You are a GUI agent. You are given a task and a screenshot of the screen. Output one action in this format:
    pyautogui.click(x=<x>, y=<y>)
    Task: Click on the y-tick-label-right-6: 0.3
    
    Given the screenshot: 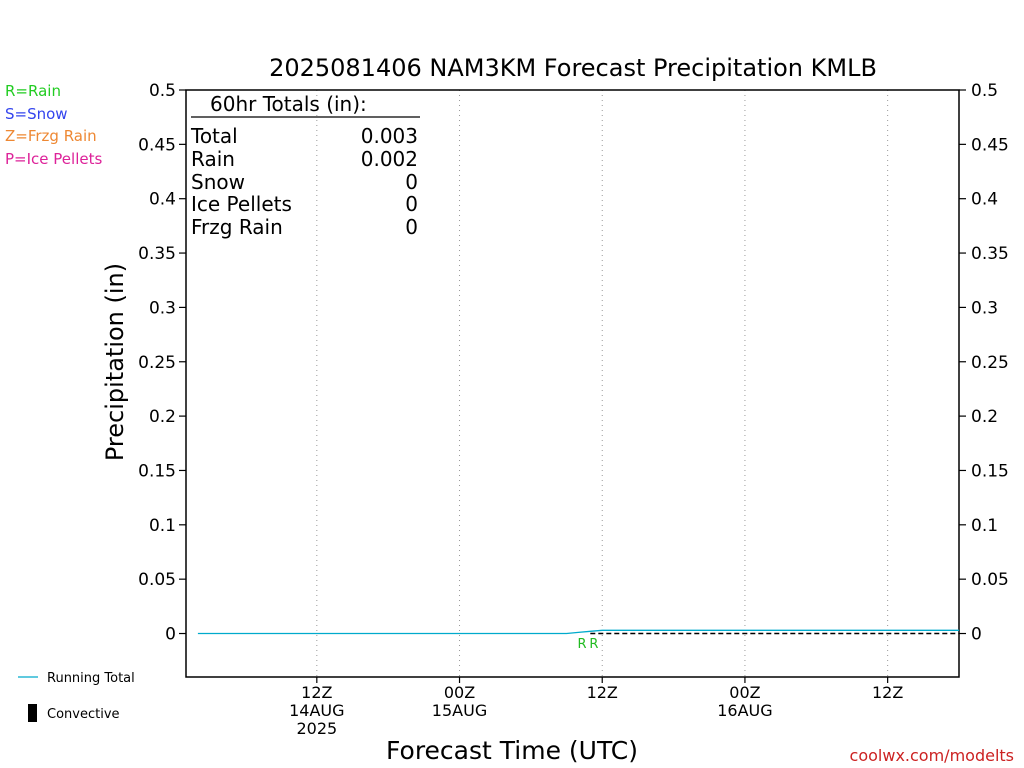 What is the action you would take?
    pyautogui.click(x=984, y=308)
    